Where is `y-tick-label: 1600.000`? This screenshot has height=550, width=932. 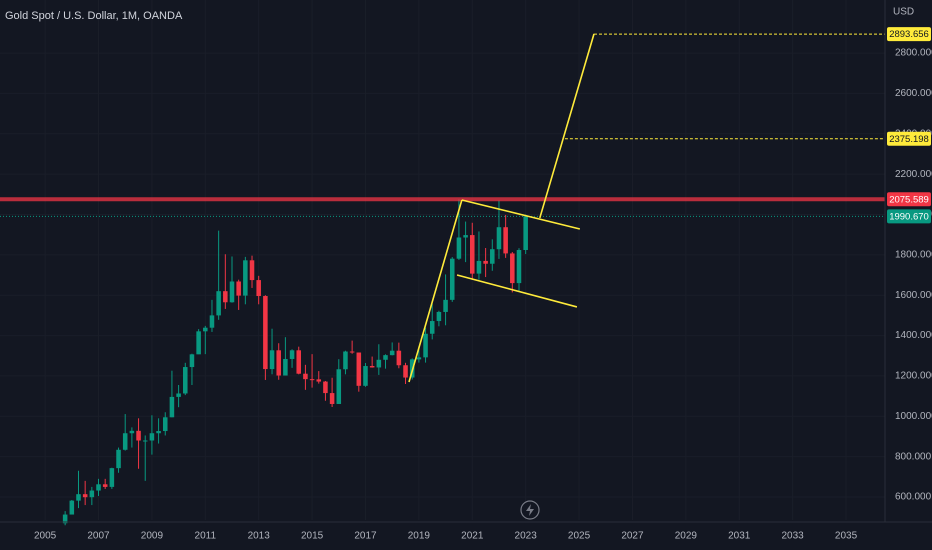 y-tick-label: 1600.000 is located at coordinates (913, 295).